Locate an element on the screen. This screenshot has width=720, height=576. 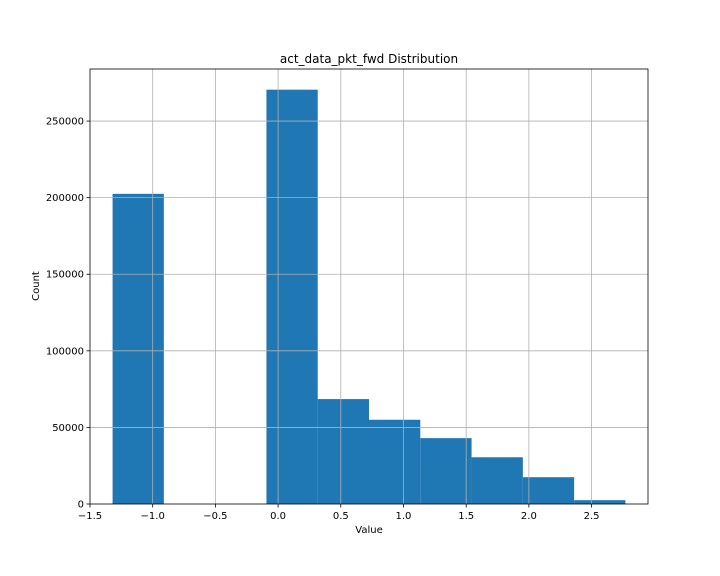
y-axis-ticks: 0 50000 100000 150000 200000 250000 is located at coordinates (68, 314).